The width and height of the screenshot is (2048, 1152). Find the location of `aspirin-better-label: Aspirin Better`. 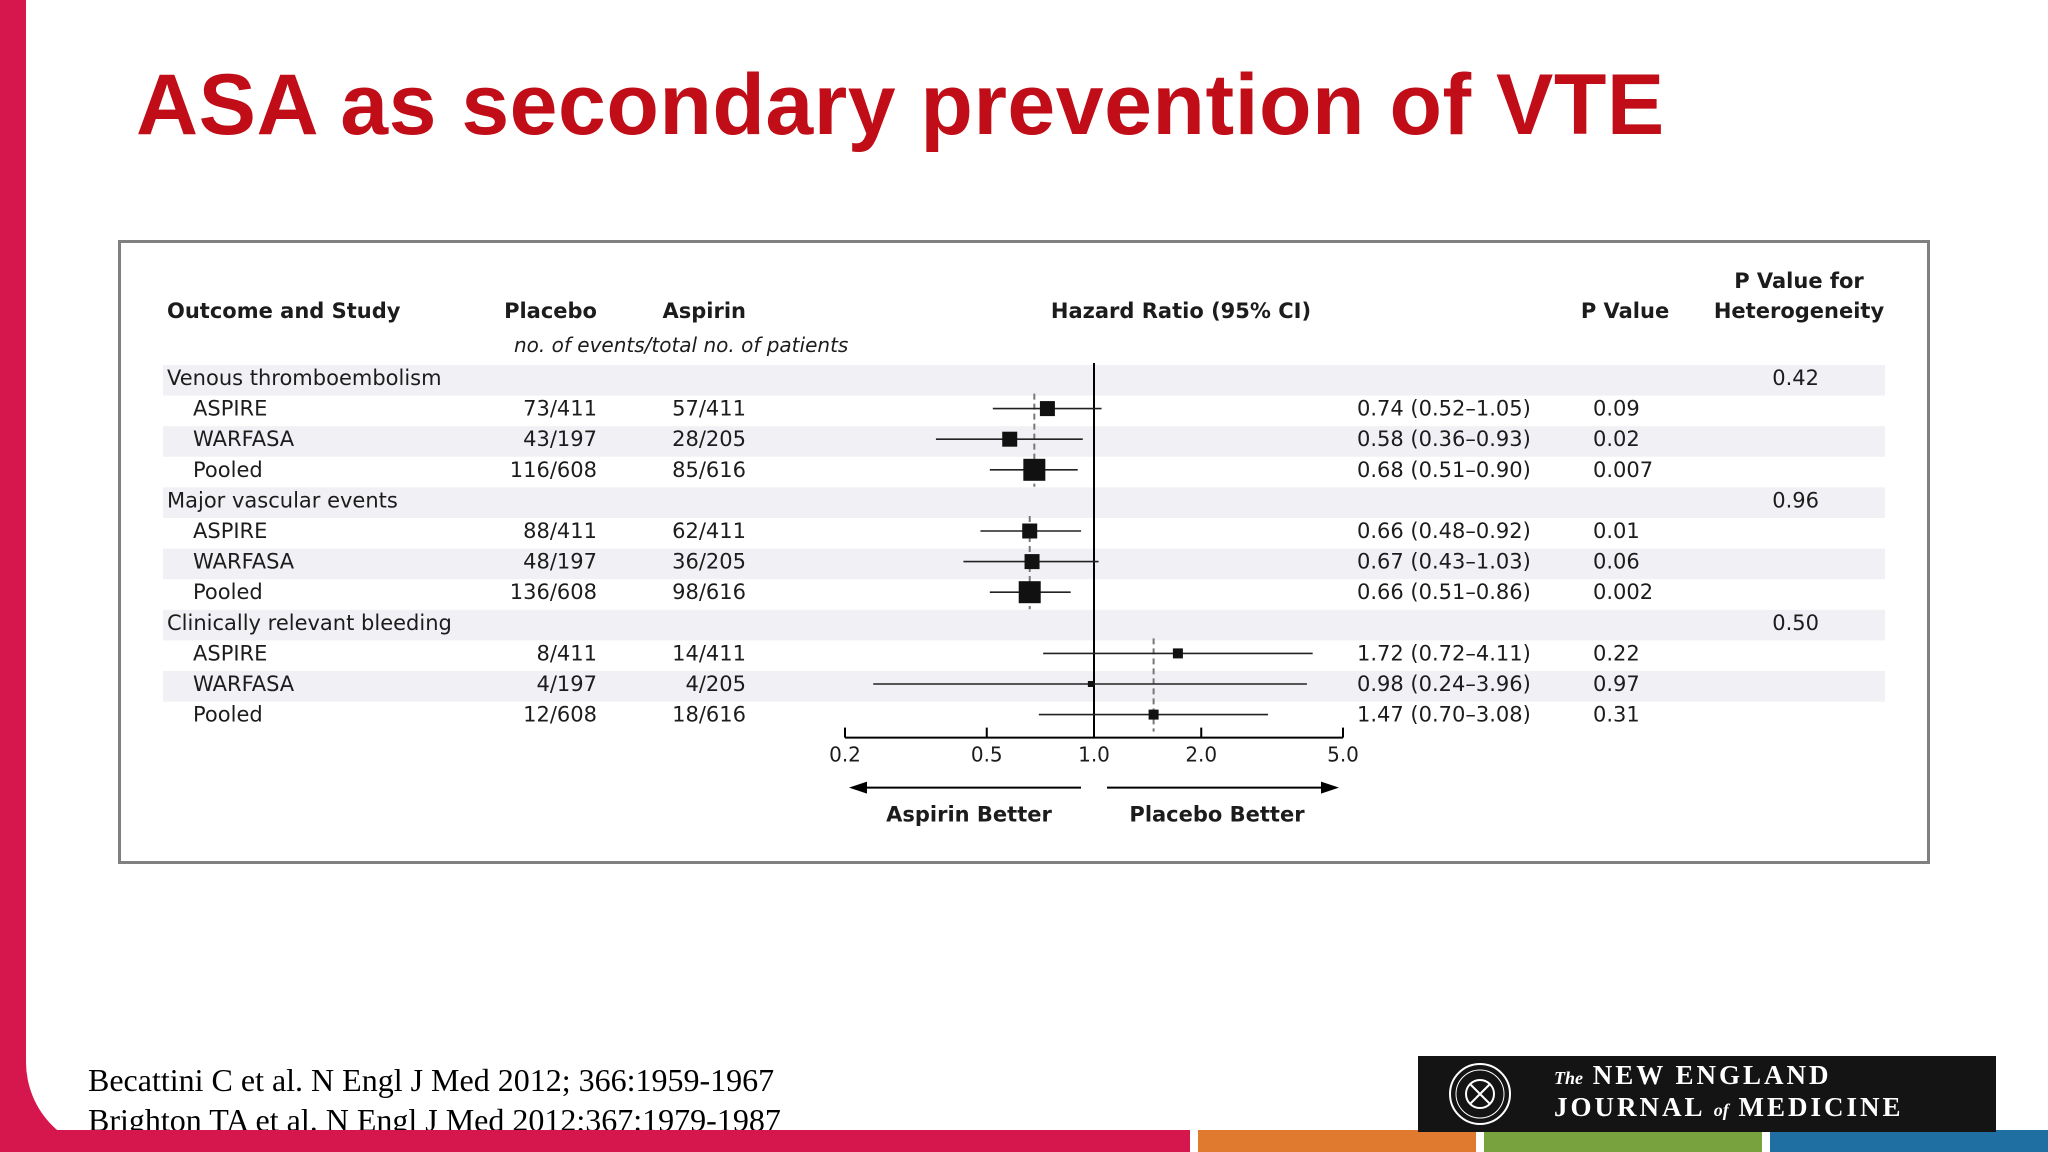

aspirin-better-label: Aspirin Better is located at coordinates (969, 815).